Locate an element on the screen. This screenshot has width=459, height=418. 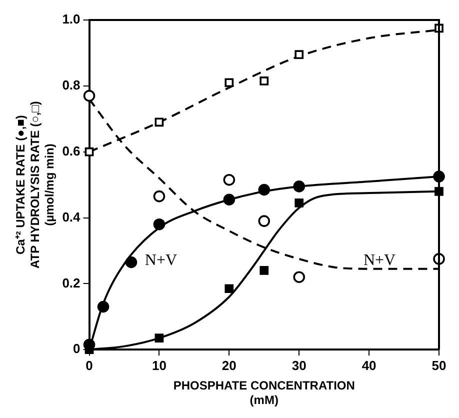
x-tick-label: 20 is located at coordinates (229, 365).